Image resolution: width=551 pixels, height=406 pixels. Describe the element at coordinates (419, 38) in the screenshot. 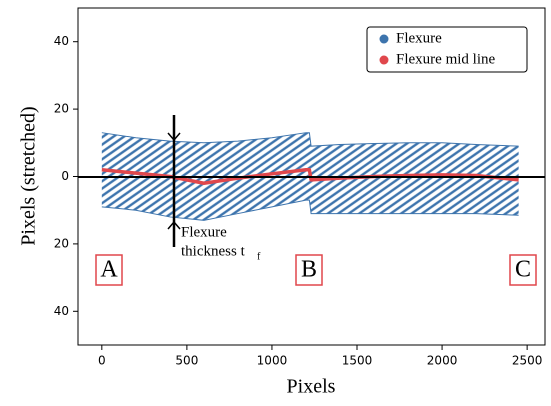

I see `legend-label: Flexure` at that location.